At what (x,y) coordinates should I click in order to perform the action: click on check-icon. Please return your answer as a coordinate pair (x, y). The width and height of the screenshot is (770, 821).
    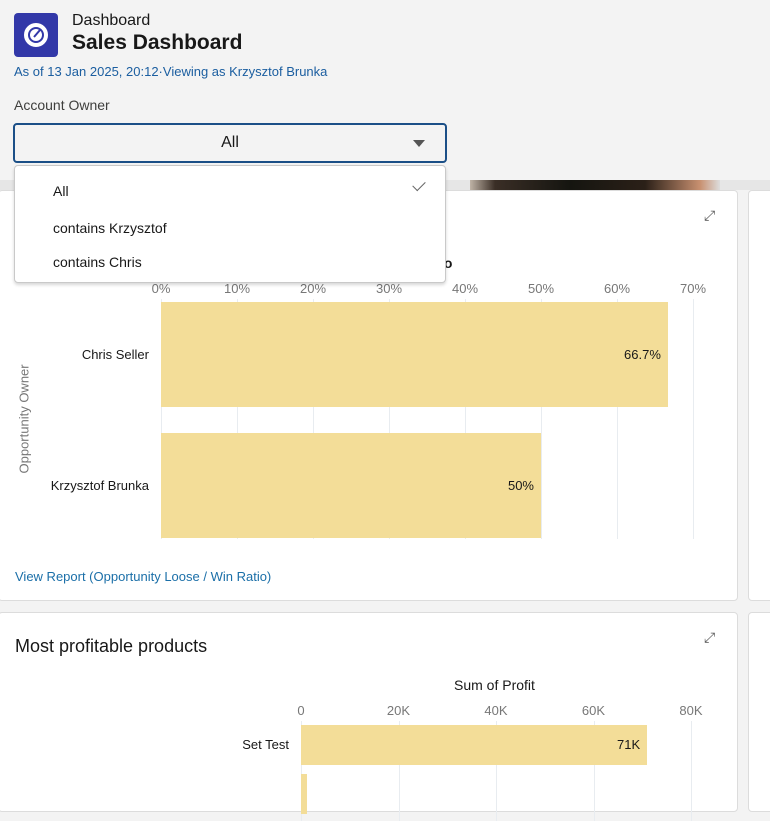
    Looking at the image, I should click on (419, 184).